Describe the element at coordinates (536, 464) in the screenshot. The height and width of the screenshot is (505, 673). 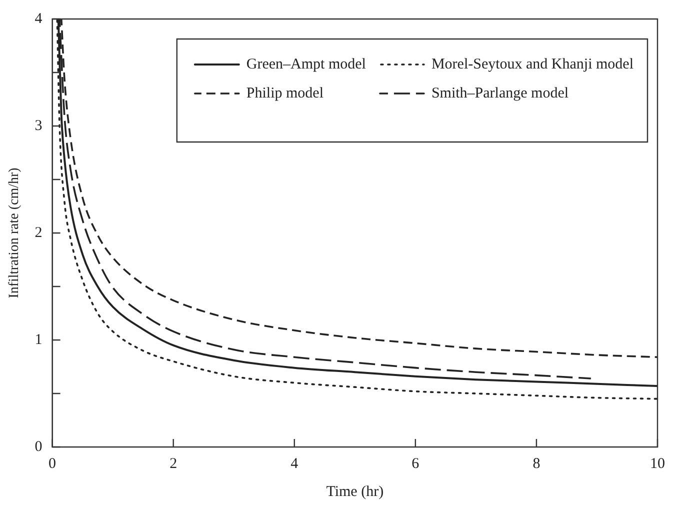
I see `x-tick-label: 8` at that location.